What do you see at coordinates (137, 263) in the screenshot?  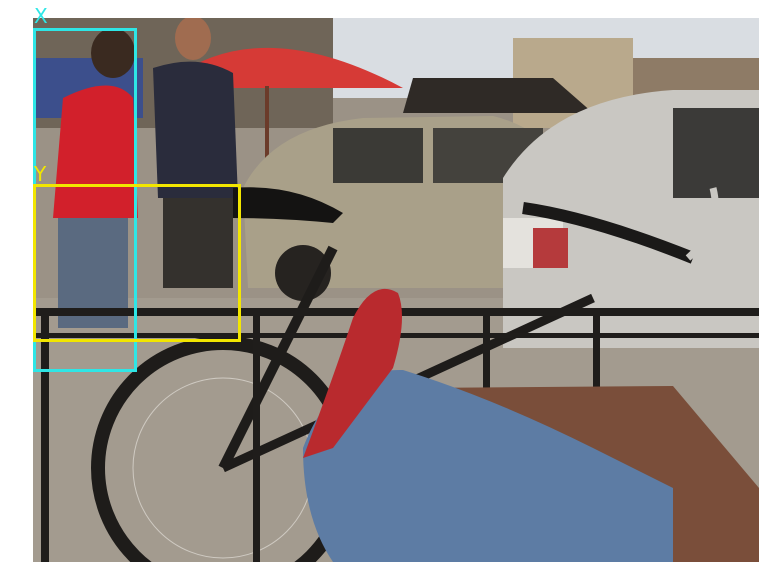 I see `bounding-box-y` at bounding box center [137, 263].